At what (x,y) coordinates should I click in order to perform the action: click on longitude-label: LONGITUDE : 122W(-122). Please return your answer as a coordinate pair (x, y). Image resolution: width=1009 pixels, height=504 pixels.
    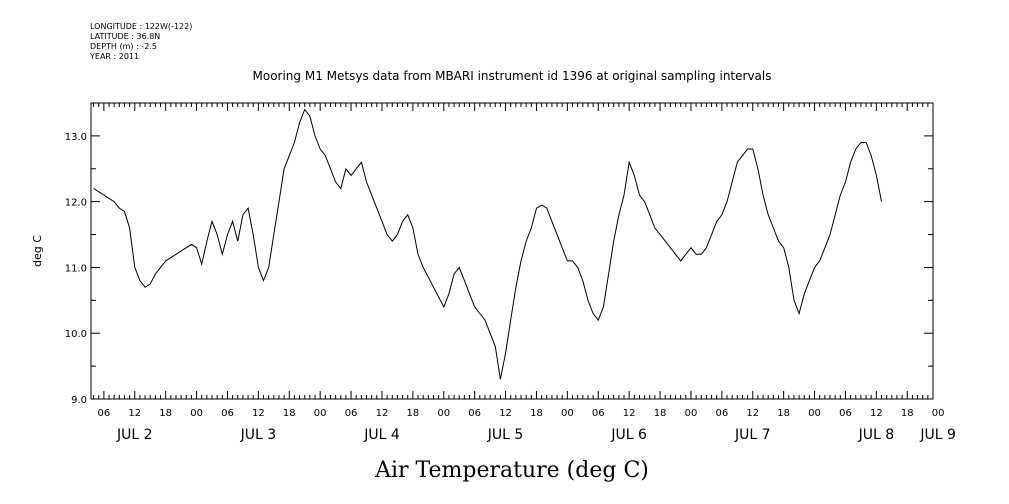
    Looking at the image, I should click on (141, 26).